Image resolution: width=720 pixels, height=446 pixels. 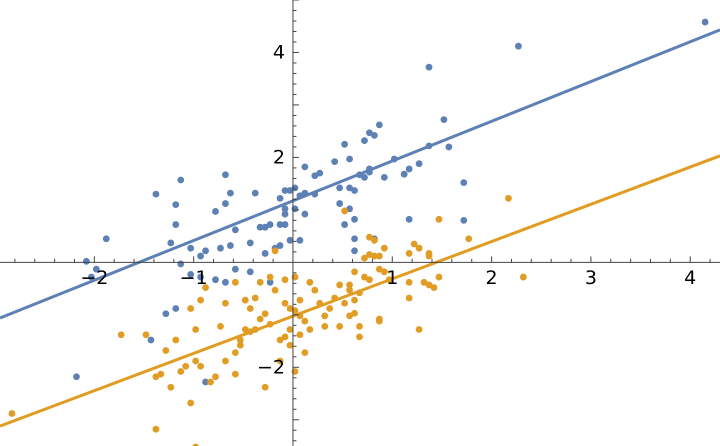 I want to click on y-tick-label: 2, so click(x=279, y=157).